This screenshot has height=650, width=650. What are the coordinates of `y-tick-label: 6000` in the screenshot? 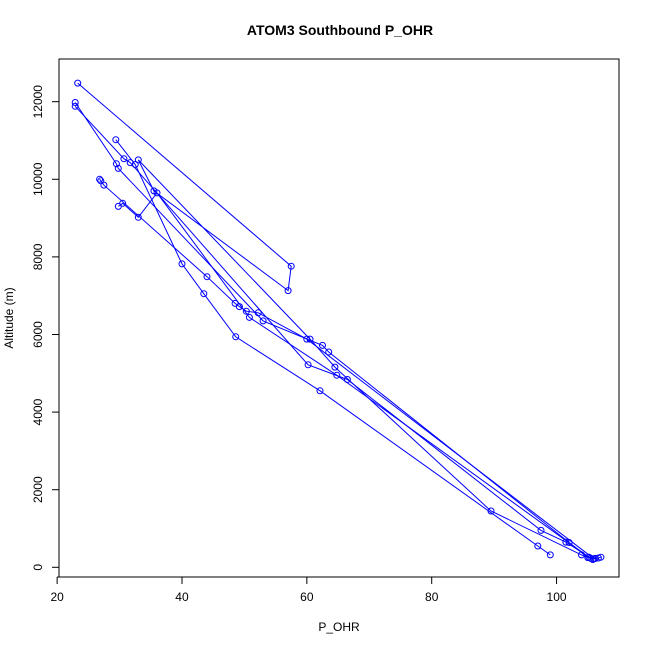 It's located at (38, 334).